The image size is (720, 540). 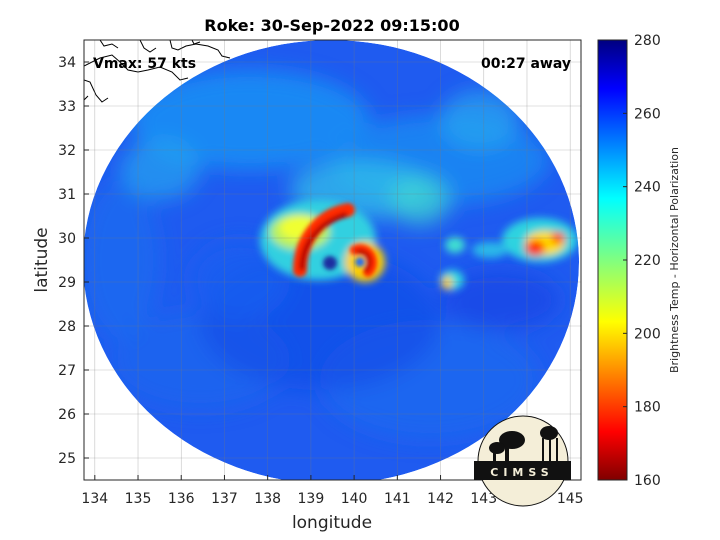 What do you see at coordinates (440, 499) in the screenshot?
I see `x-tick-label-142: 142` at bounding box center [440, 499].